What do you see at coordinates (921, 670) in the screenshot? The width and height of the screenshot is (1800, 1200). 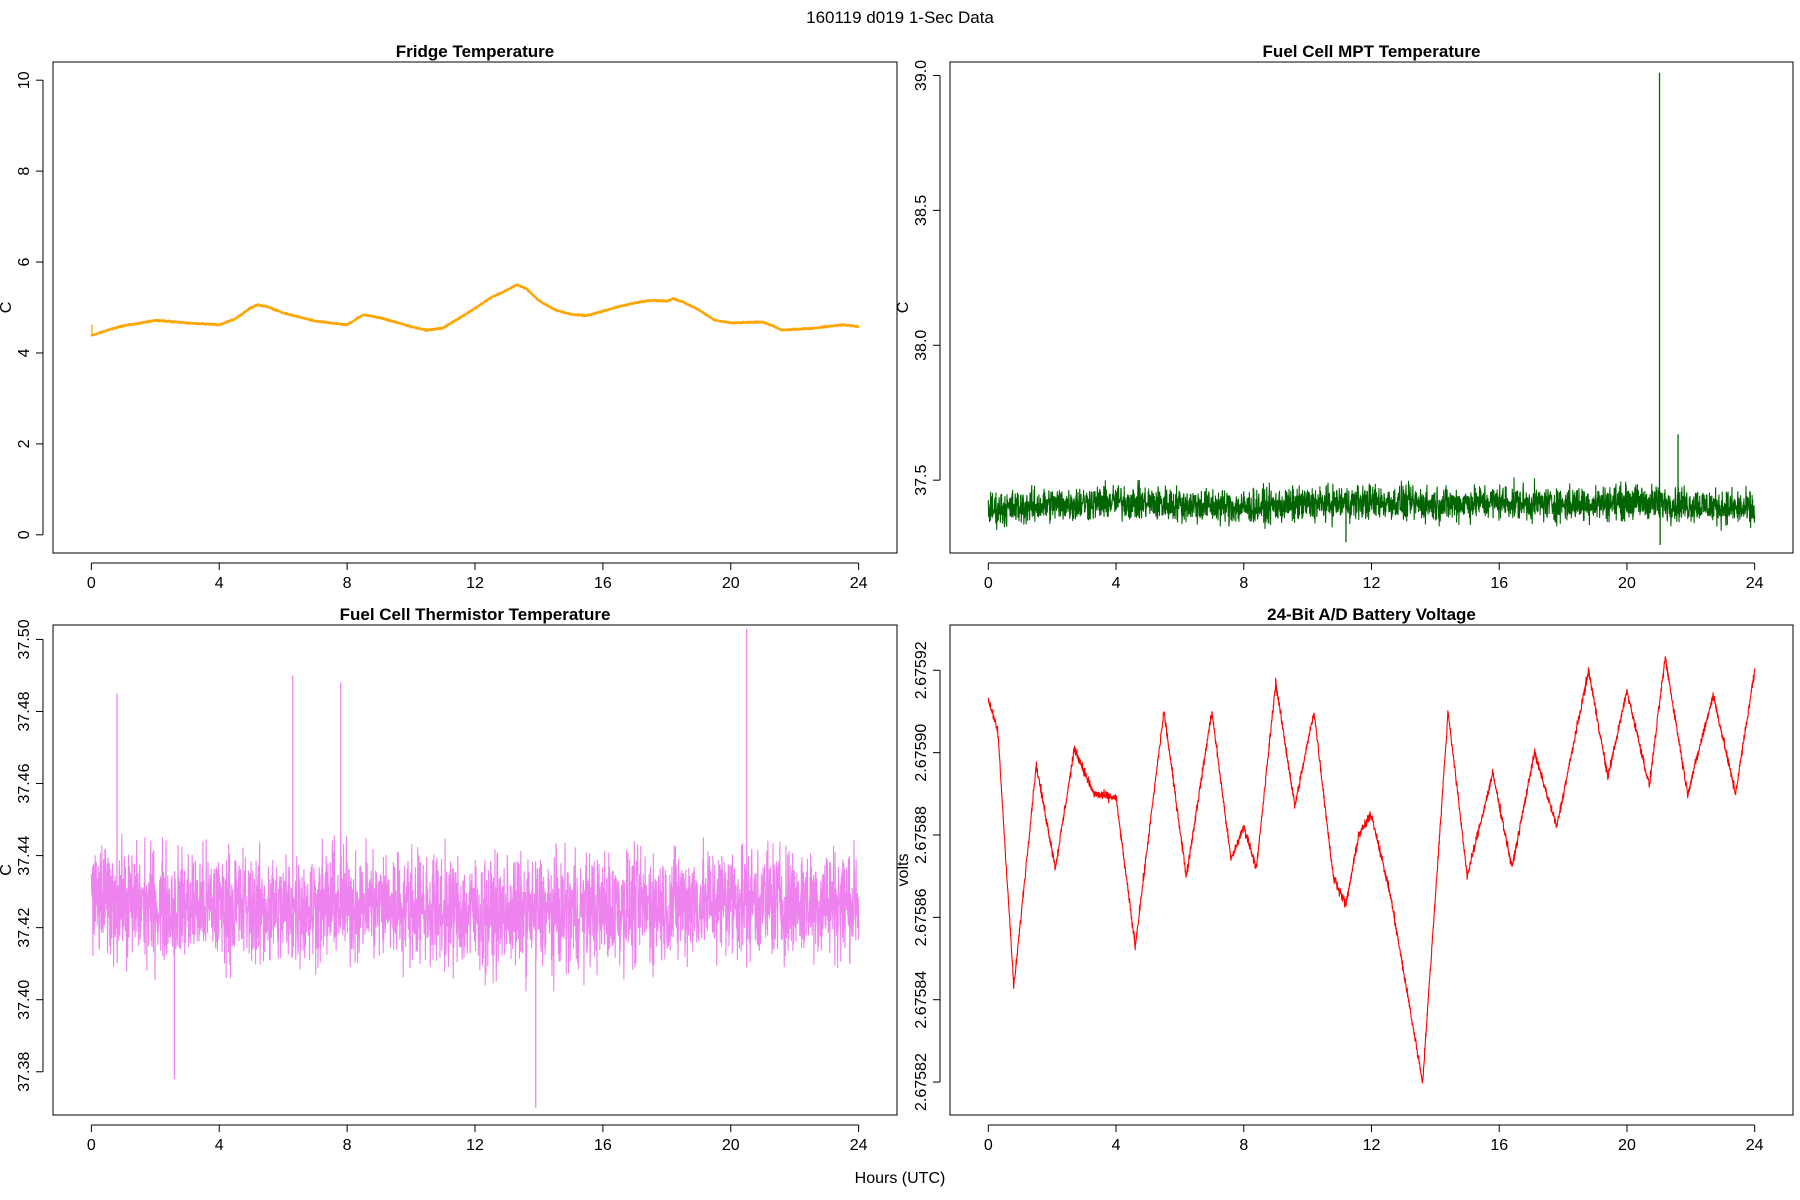 I see `y-tick-label-battery: 2.67592` at bounding box center [921, 670].